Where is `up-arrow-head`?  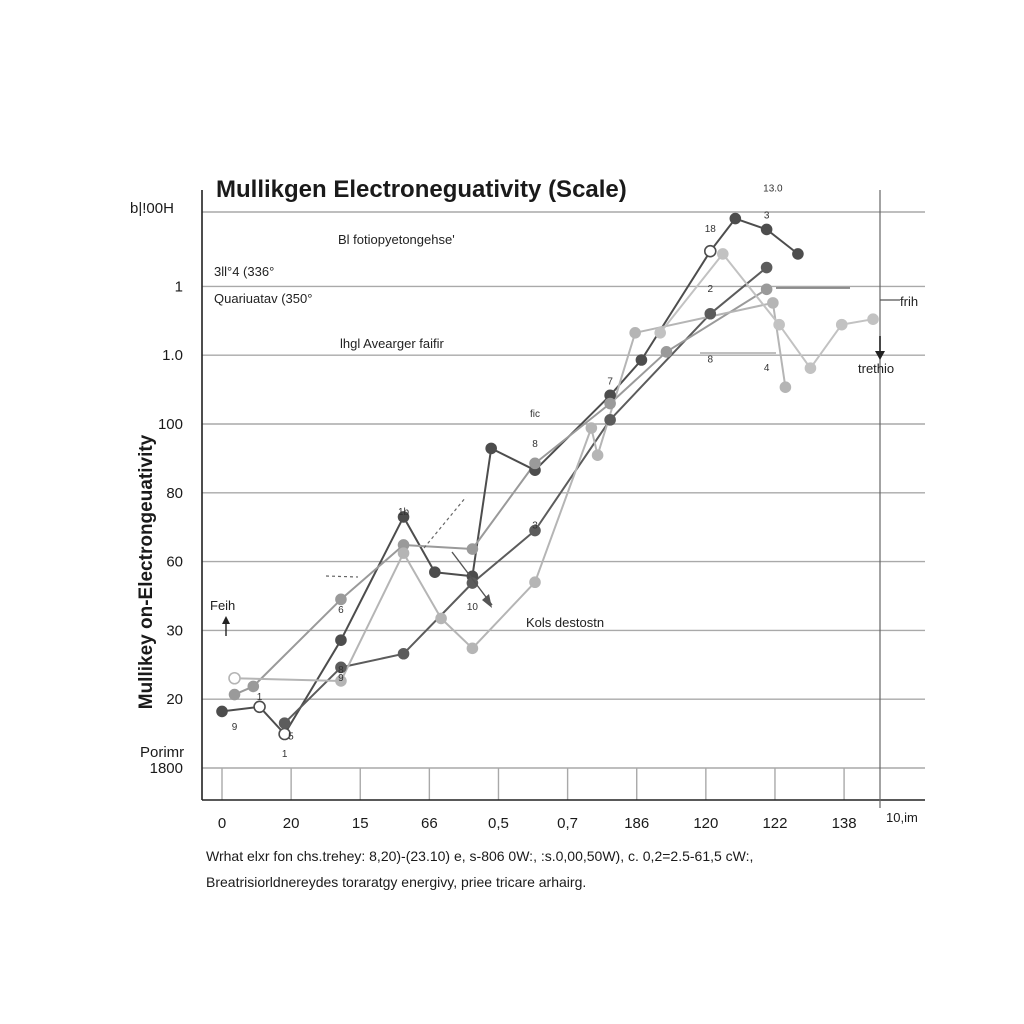
up-arrow-head is located at coordinates (226, 620).